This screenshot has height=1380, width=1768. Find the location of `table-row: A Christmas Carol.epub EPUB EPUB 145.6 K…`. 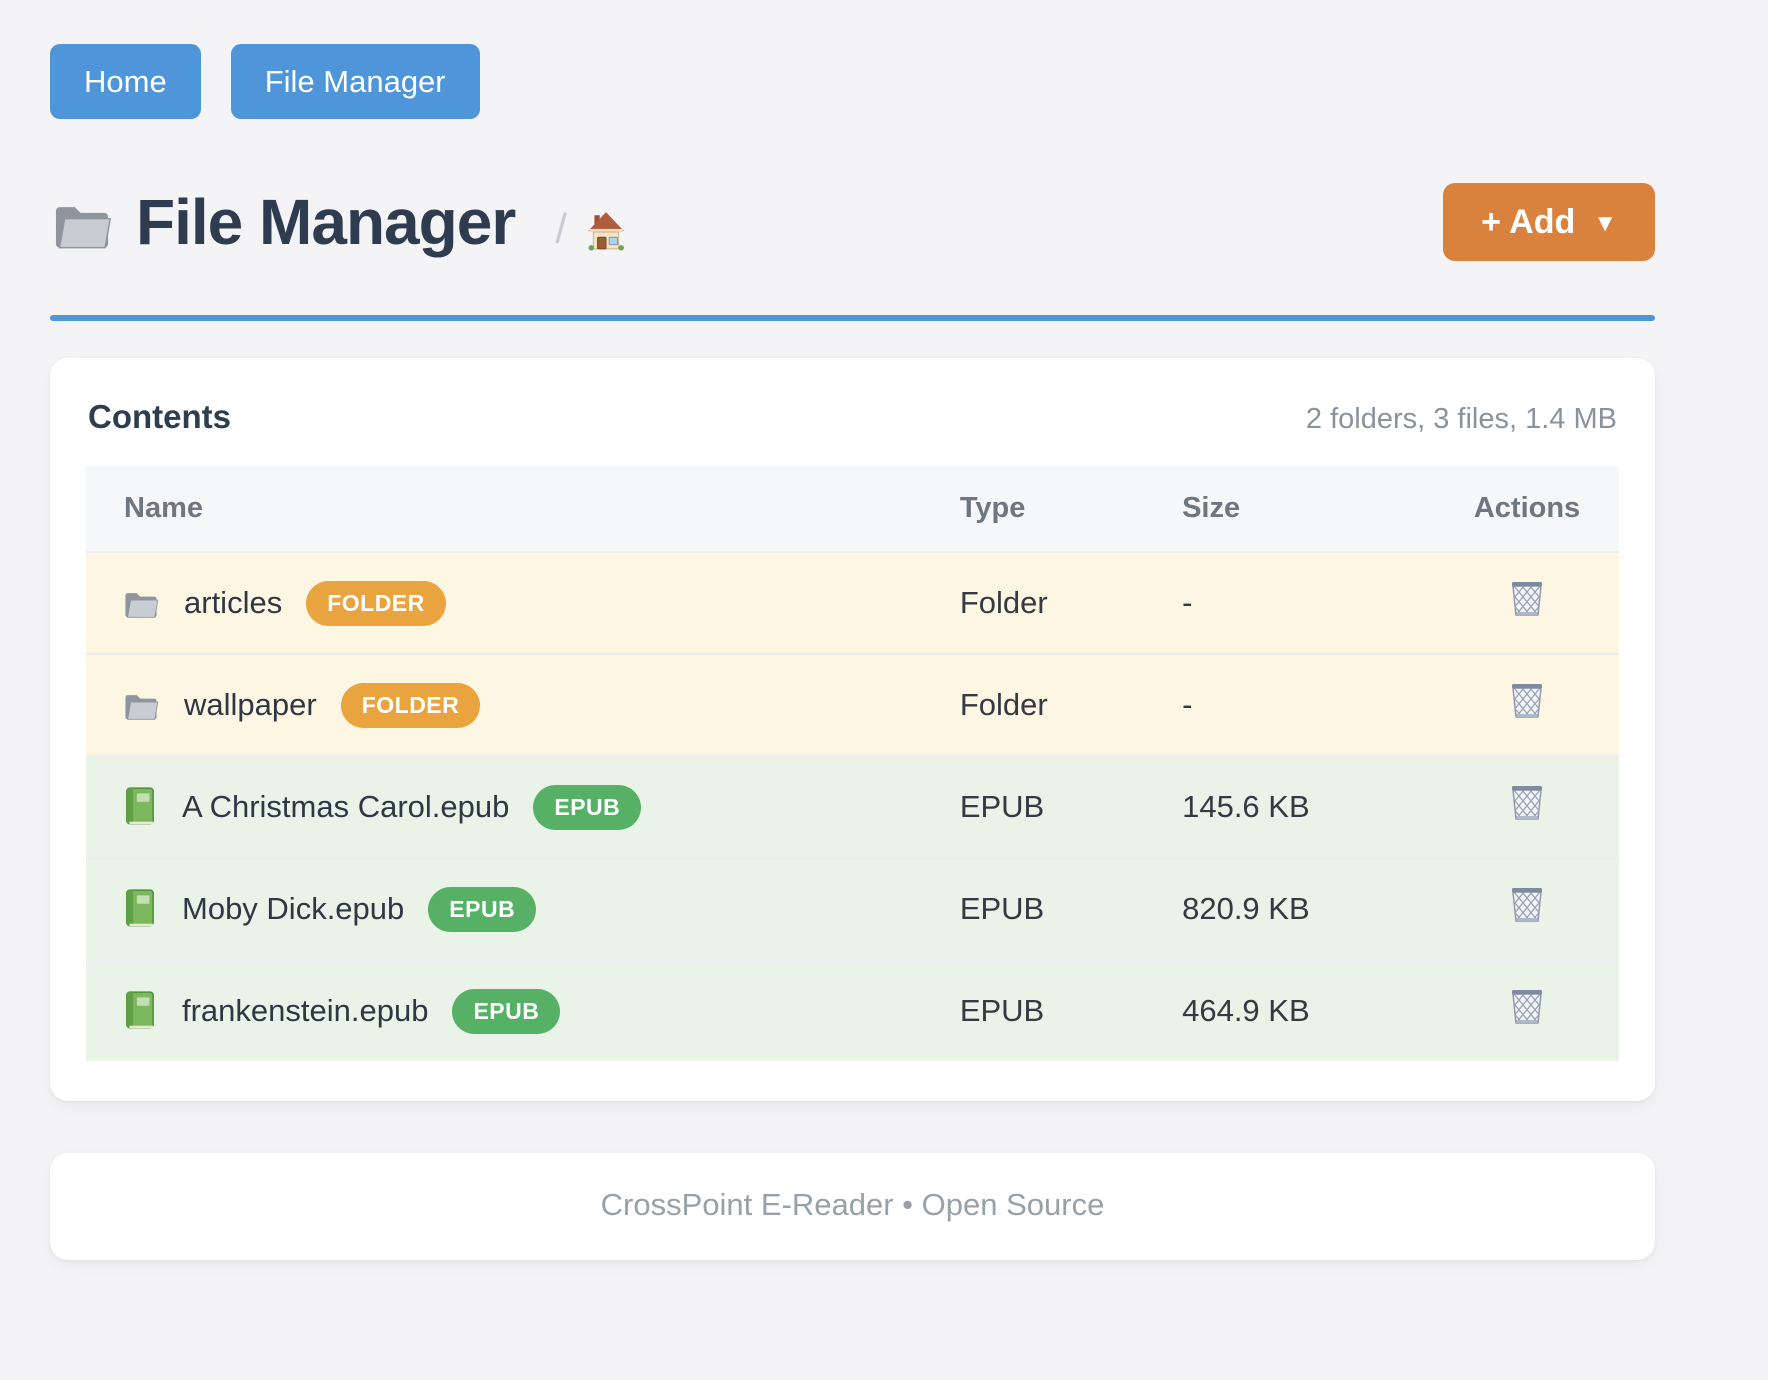

table-row: A Christmas Carol.epub EPUB EPUB 145.6 K… is located at coordinates (852, 807).